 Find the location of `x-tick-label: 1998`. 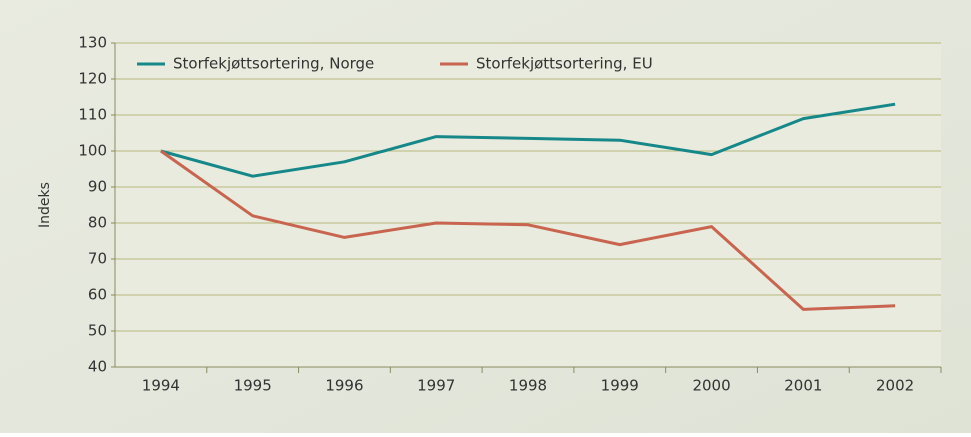

x-tick-label: 1998 is located at coordinates (528, 386).